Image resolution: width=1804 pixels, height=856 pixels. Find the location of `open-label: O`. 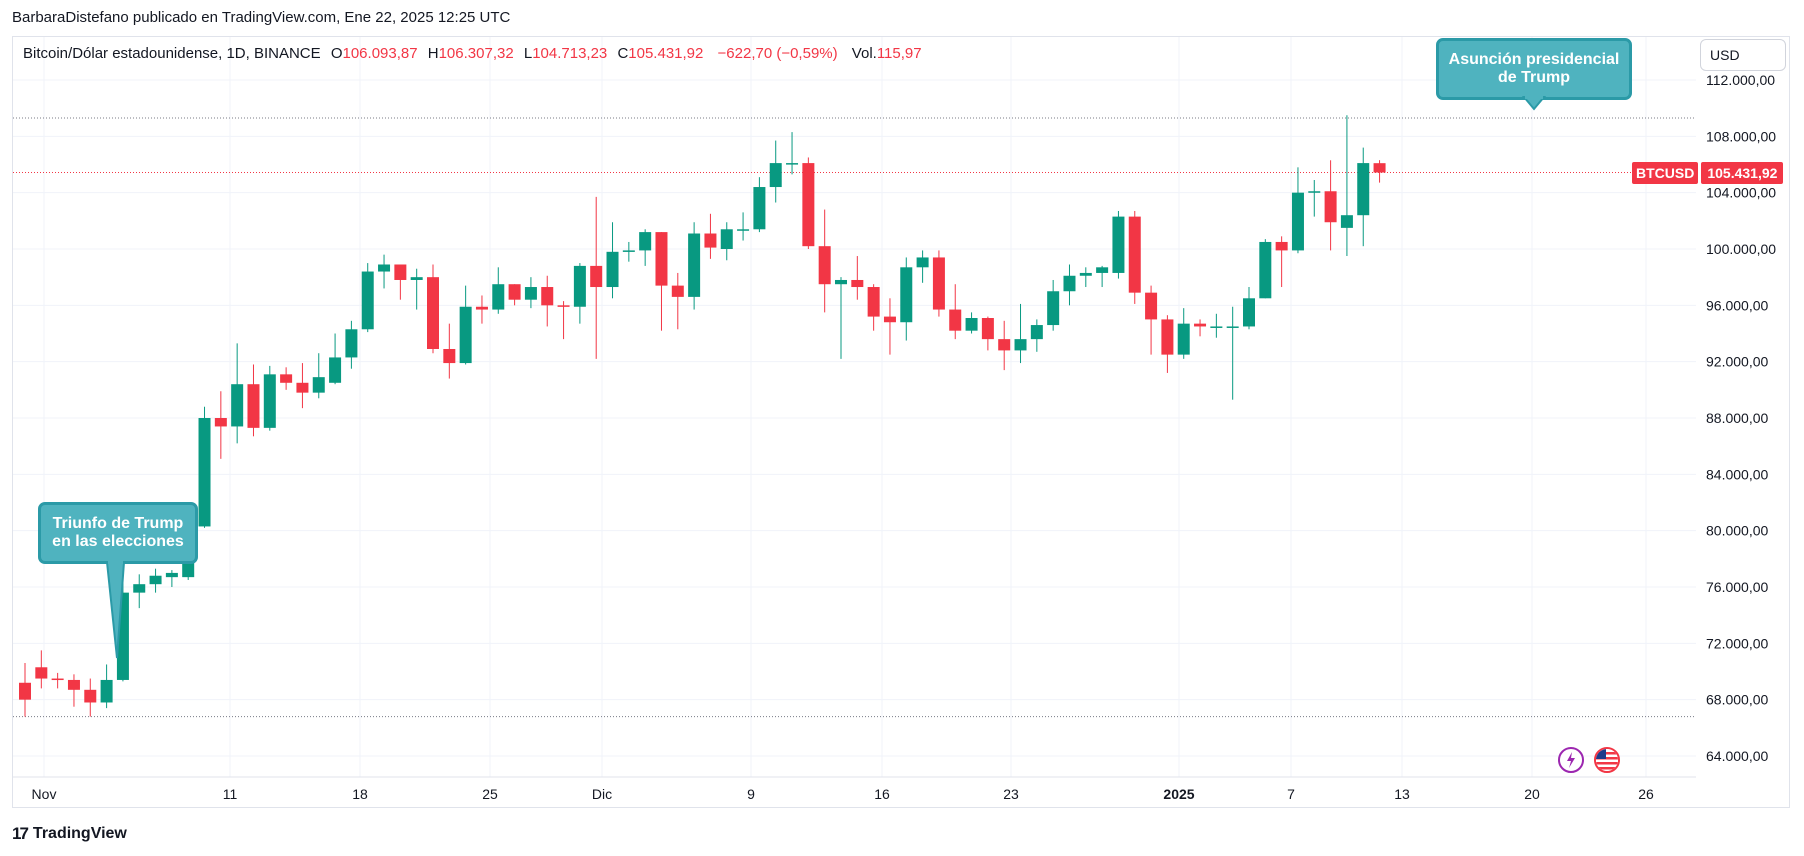

open-label: O is located at coordinates (336, 53).